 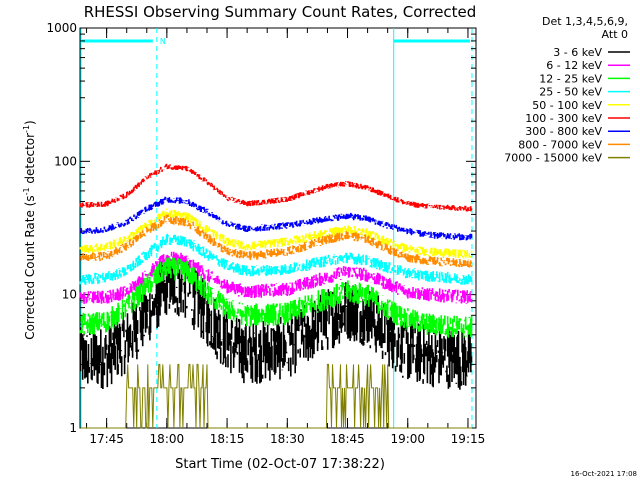 What do you see at coordinates (287, 439) in the screenshot?
I see `x-tick-label-1830: 18:30` at bounding box center [287, 439].